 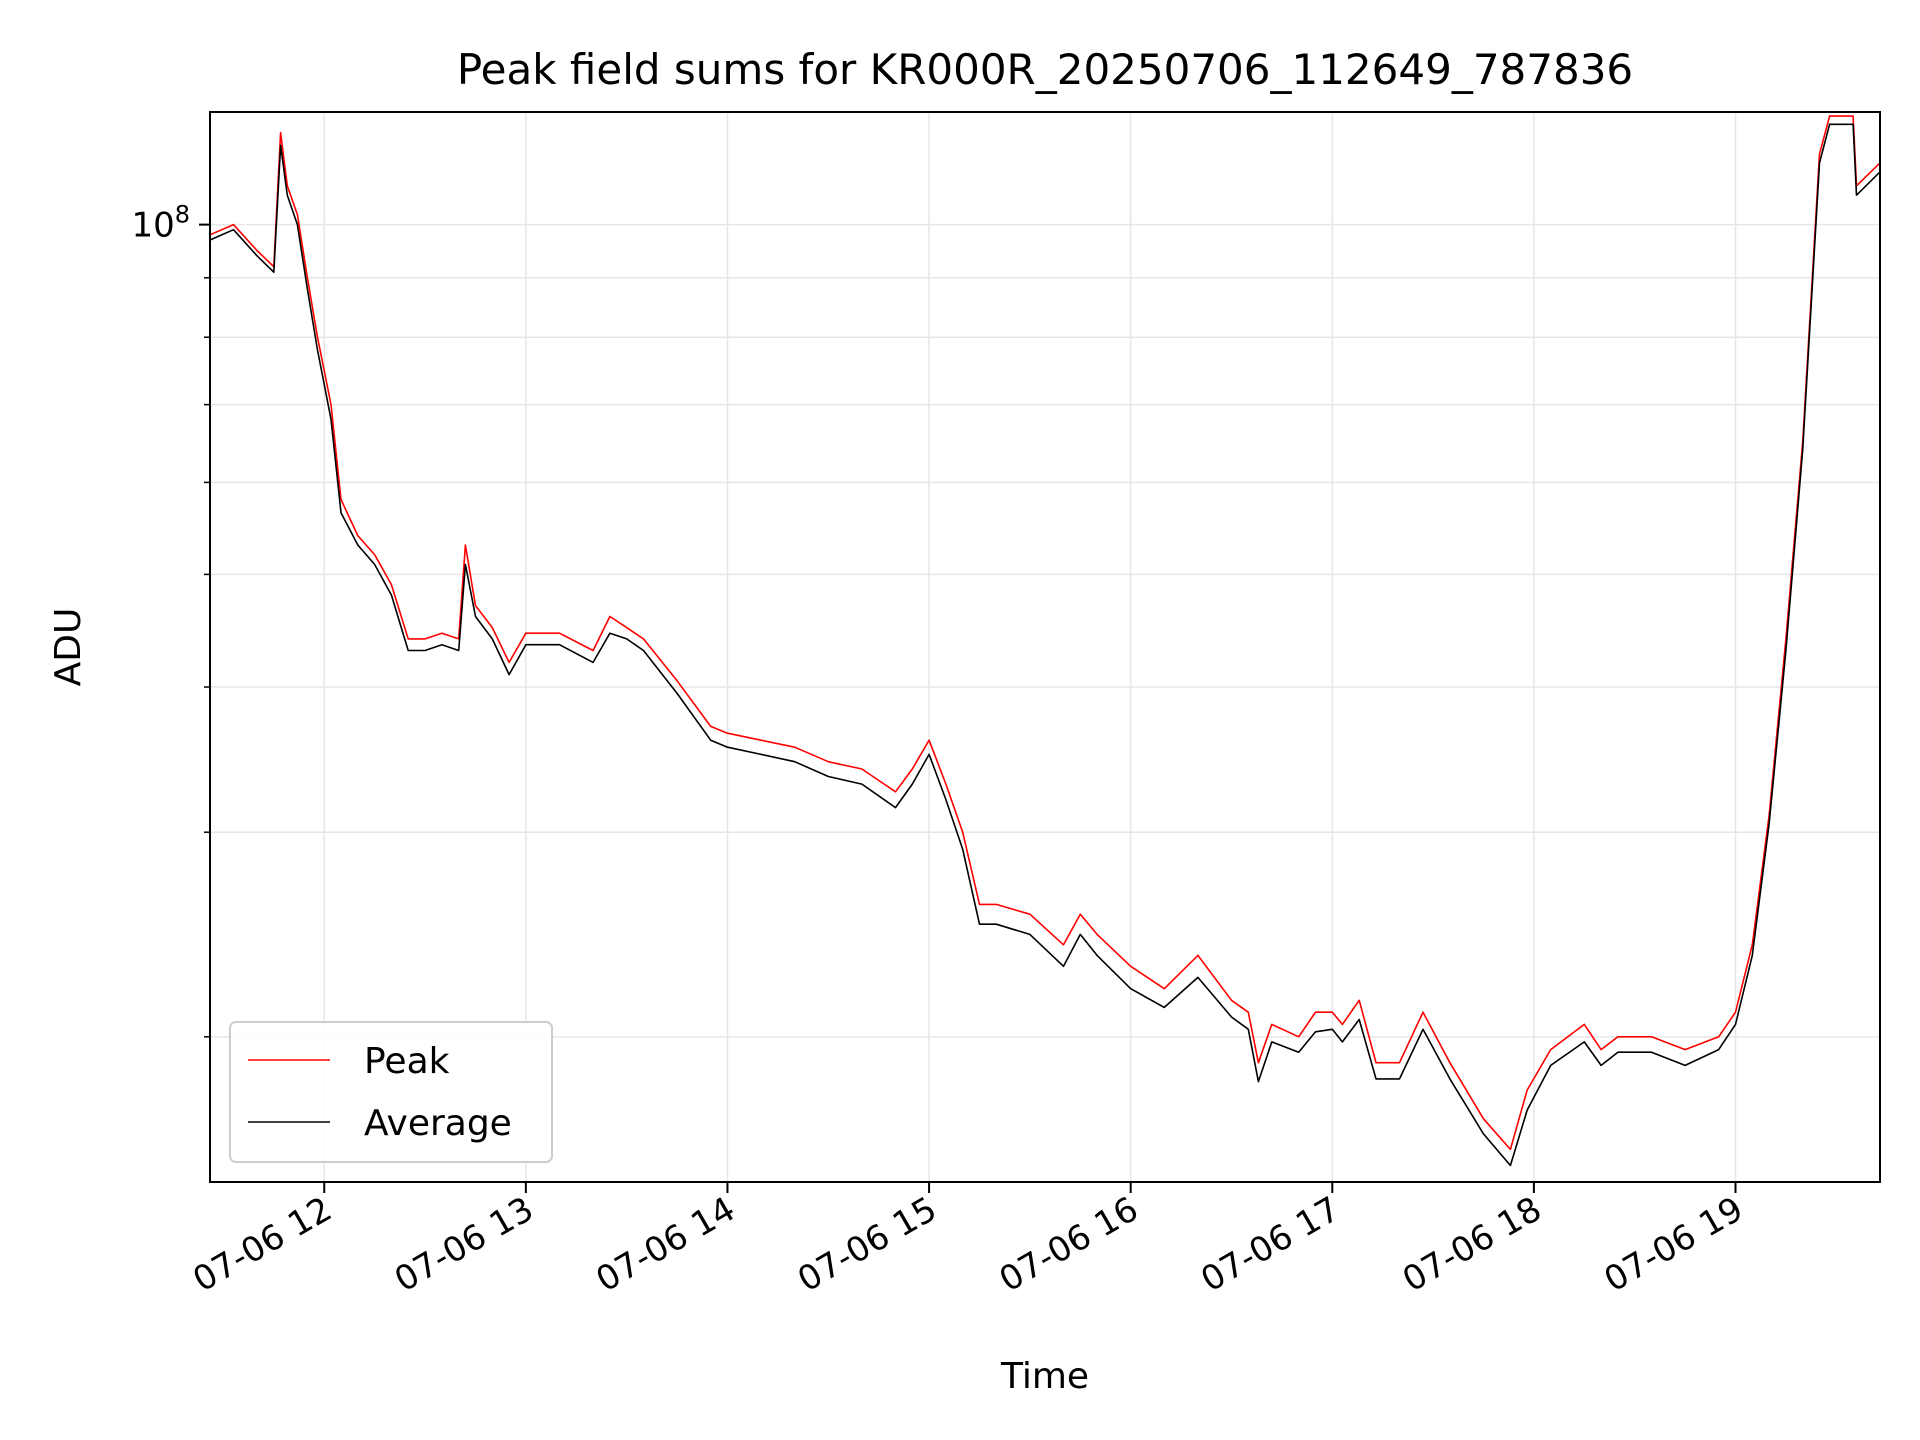 I want to click on x-axis-label: Time, so click(x=1044, y=1376).